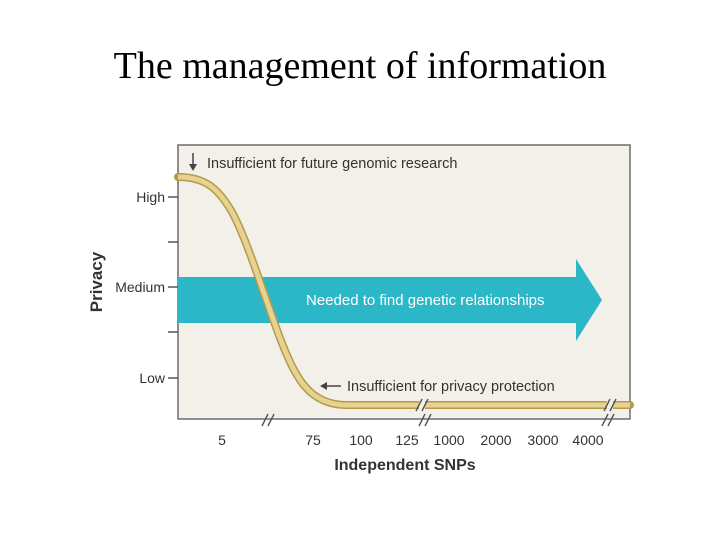 The width and height of the screenshot is (720, 540). What do you see at coordinates (193, 162) in the screenshot?
I see `top-annotation-arrow` at bounding box center [193, 162].